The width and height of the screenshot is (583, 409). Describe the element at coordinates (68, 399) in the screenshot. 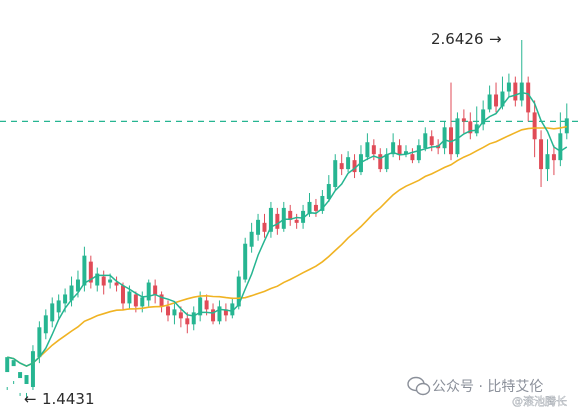

I see `low-price-label: 1.4431` at that location.